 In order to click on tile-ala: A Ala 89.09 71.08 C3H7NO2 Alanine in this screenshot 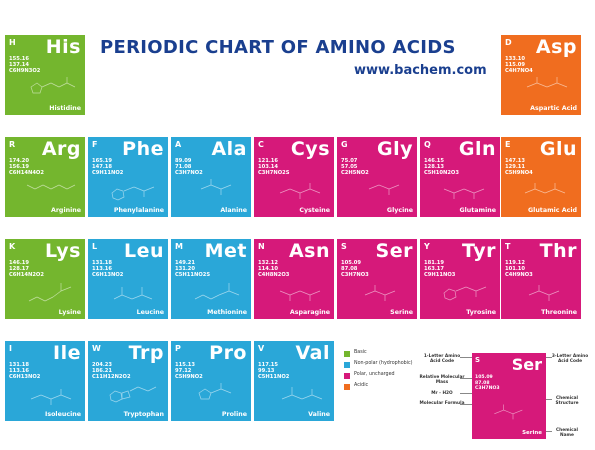, I will do `click(211, 177)`.